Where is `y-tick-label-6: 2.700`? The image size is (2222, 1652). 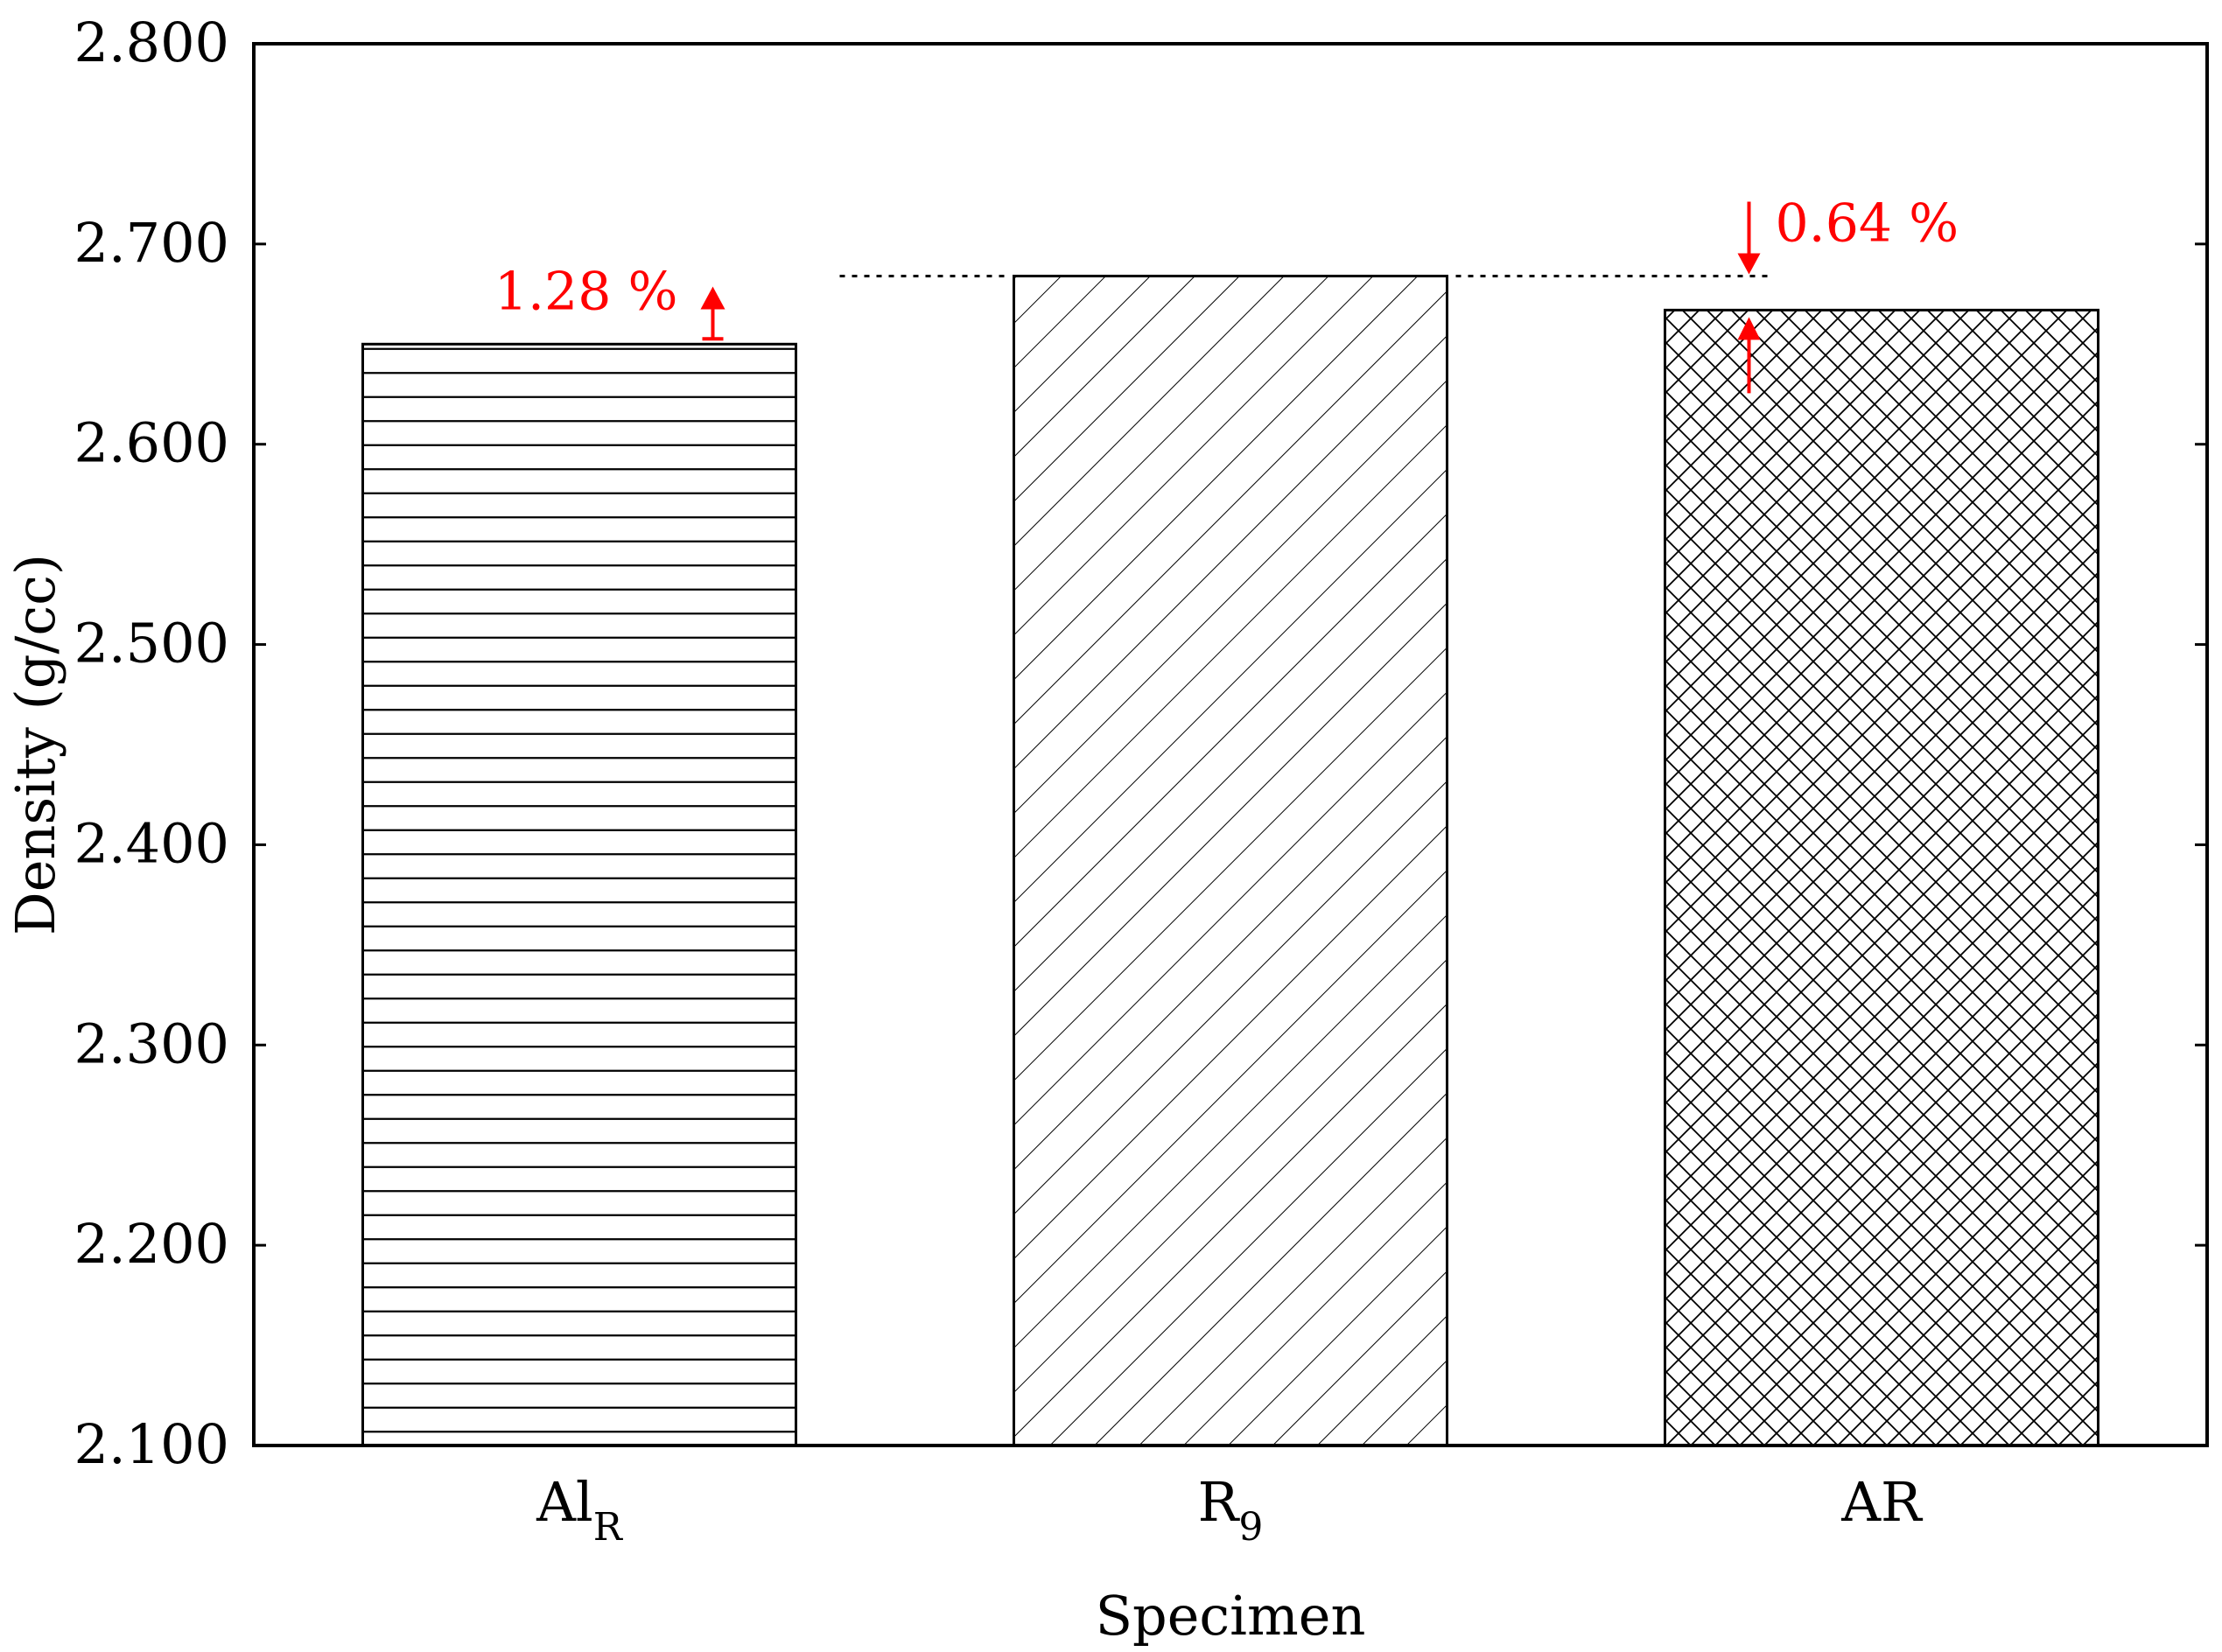
y-tick-label-6: 2.700 is located at coordinates (152, 243).